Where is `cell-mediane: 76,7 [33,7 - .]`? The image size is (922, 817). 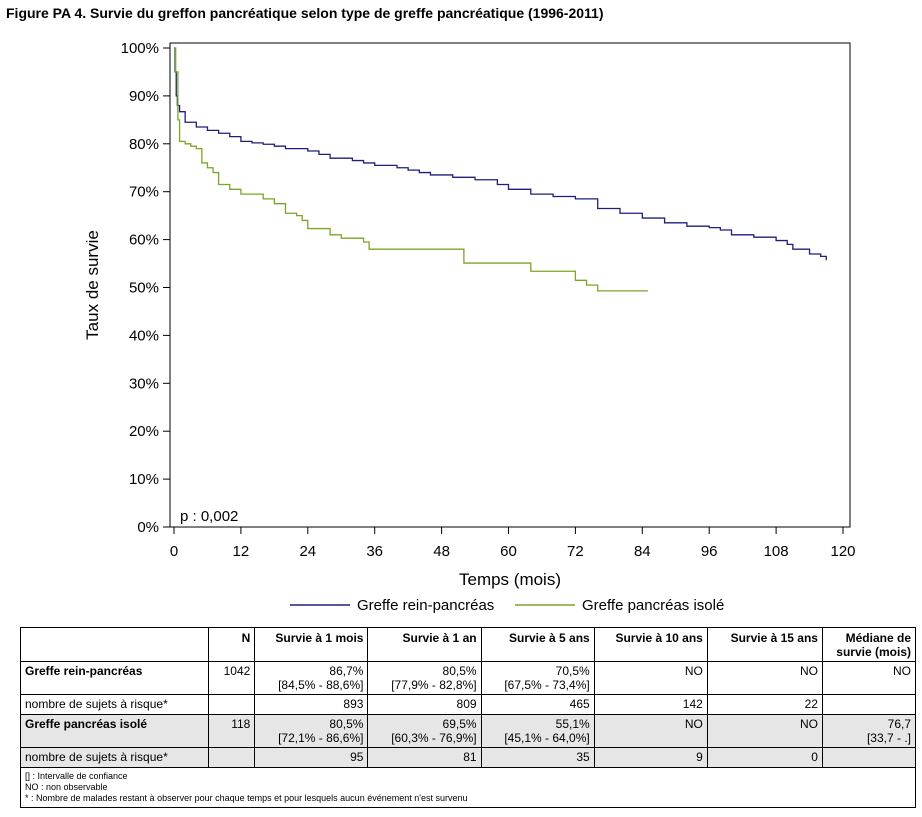
cell-mediane: 76,7 [33,7 - .] is located at coordinates (869, 731).